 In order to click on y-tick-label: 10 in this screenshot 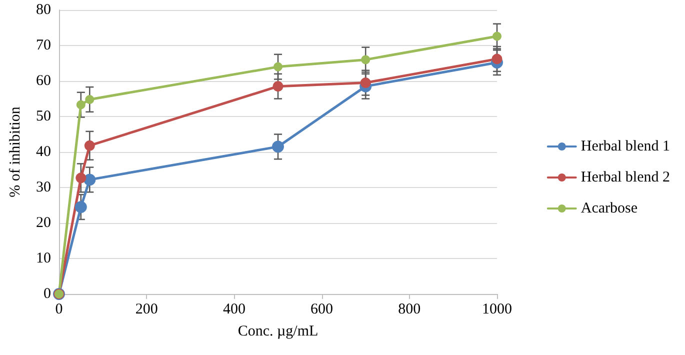, I will do `click(43, 258)`.